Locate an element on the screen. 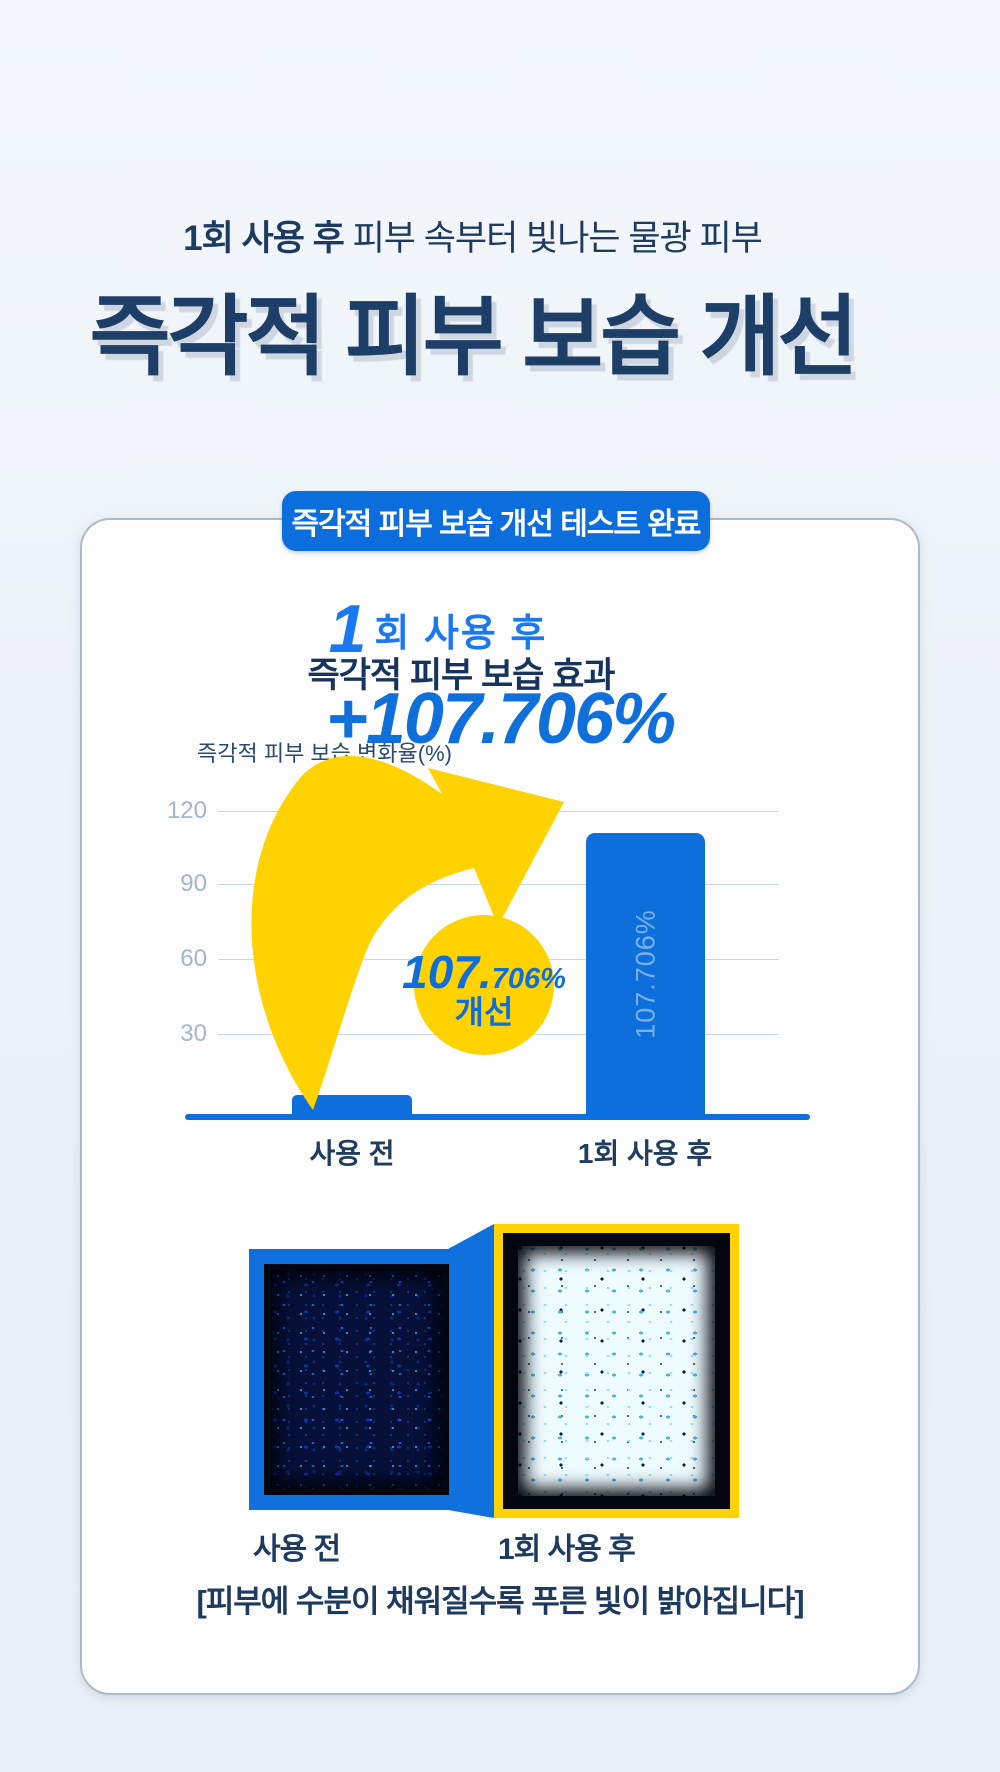 This screenshot has width=1000, height=1772. after-image-frame is located at coordinates (616, 1371).